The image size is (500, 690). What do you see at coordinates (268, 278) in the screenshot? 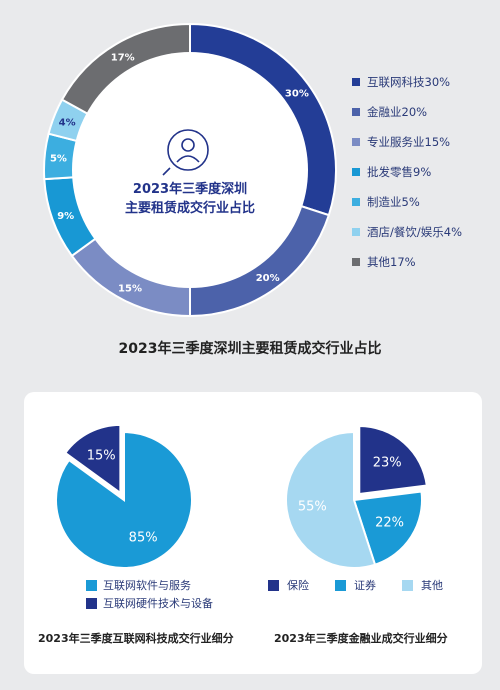
I see `slice-value-label: 20%` at bounding box center [268, 278].